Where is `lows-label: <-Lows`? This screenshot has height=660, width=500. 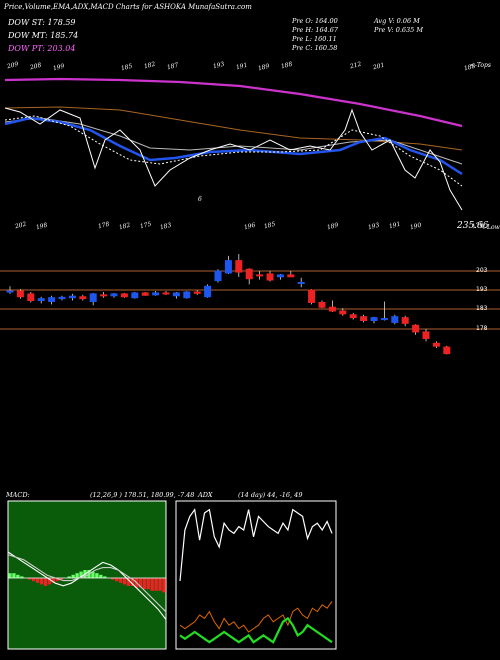 lows-label: <-Lows is located at coordinates (490, 227).